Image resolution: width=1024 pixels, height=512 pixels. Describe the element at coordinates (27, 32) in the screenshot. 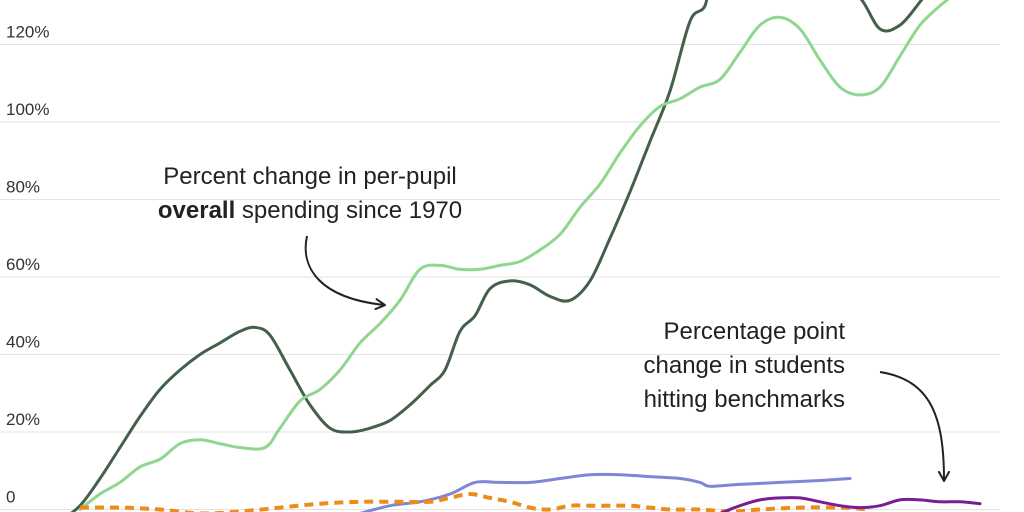

I see `y-tick-label: 120%` at that location.